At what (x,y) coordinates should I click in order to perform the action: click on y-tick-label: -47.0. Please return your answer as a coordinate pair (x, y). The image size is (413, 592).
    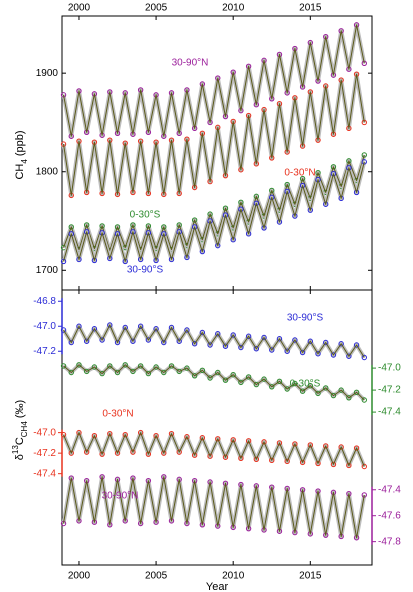
    Looking at the image, I should click on (44, 432).